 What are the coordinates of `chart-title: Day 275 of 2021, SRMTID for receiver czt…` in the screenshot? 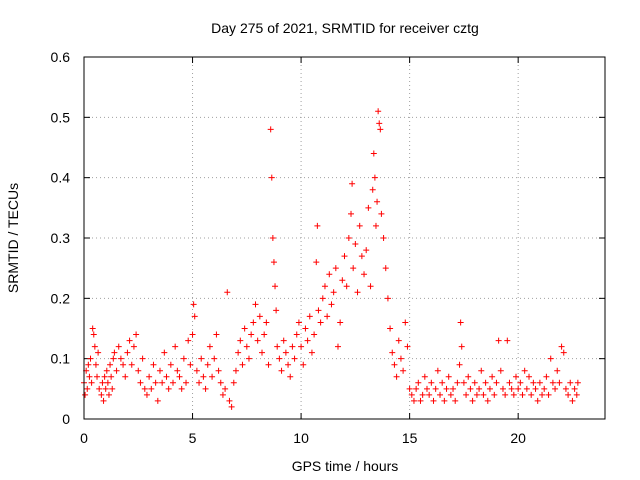 It's located at (345, 28).